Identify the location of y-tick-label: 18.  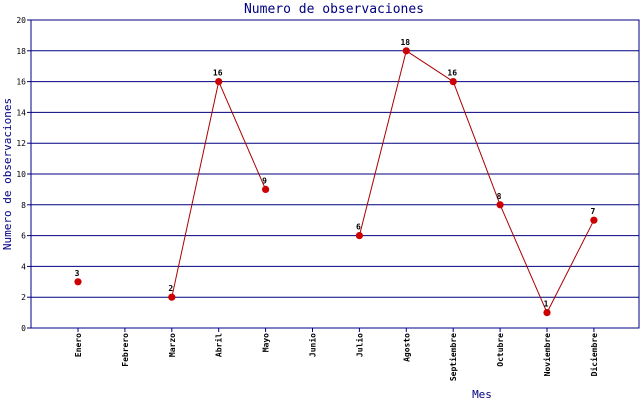
(21, 51).